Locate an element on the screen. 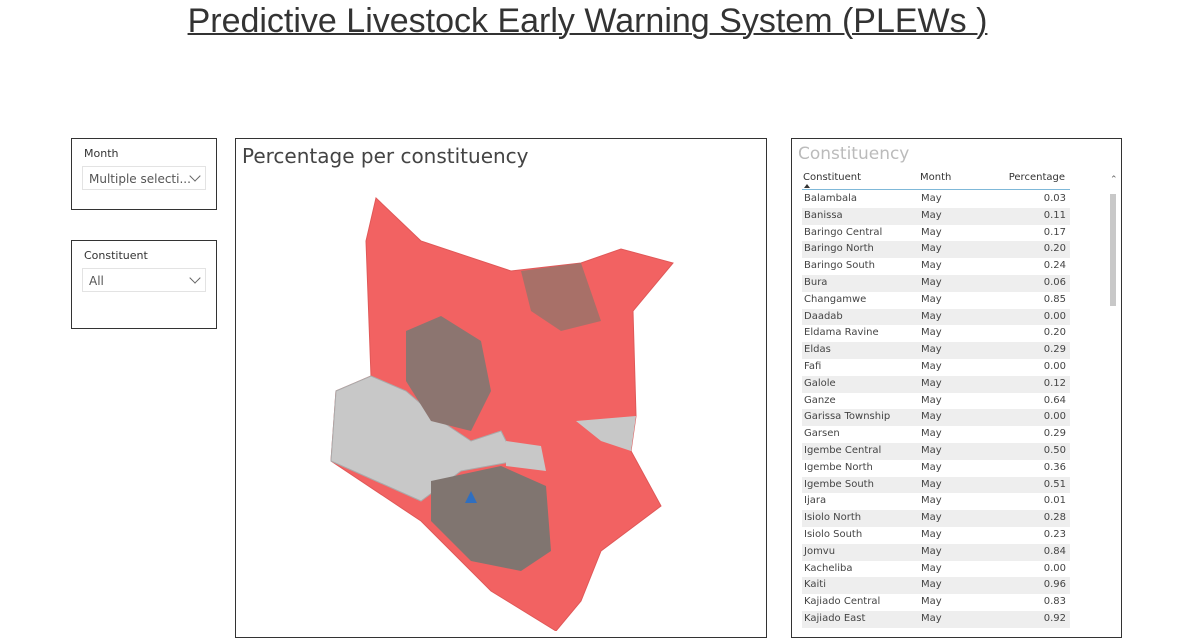 This screenshot has height=638, width=1200. slicer-label: Constituent is located at coordinates (116, 255).